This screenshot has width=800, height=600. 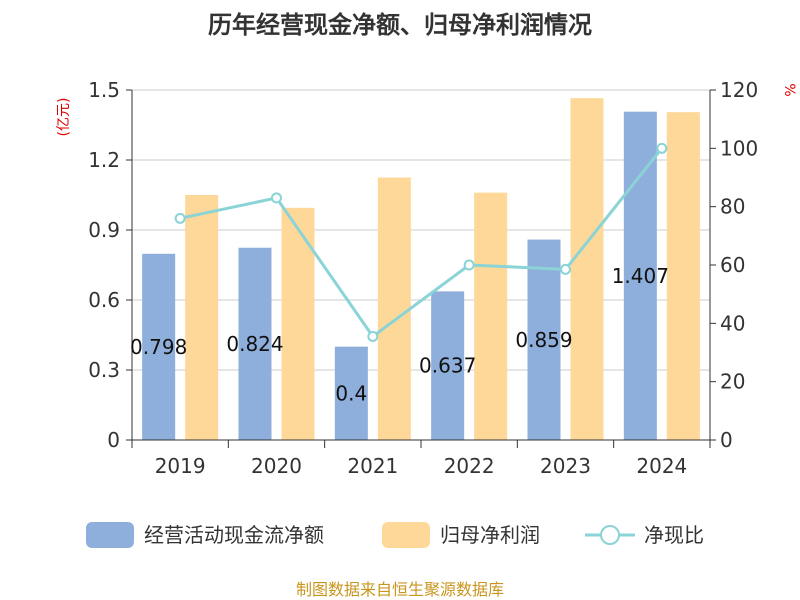 I want to click on right-tick-label: 40, so click(x=732, y=323).